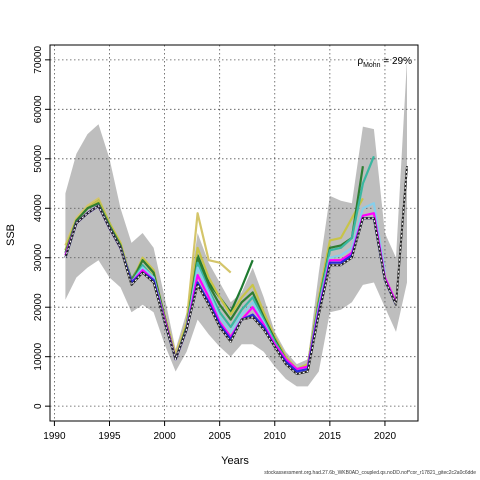 Image resolution: width=480 pixels, height=480 pixels. I want to click on y-tick-label: 0, so click(38, 406).